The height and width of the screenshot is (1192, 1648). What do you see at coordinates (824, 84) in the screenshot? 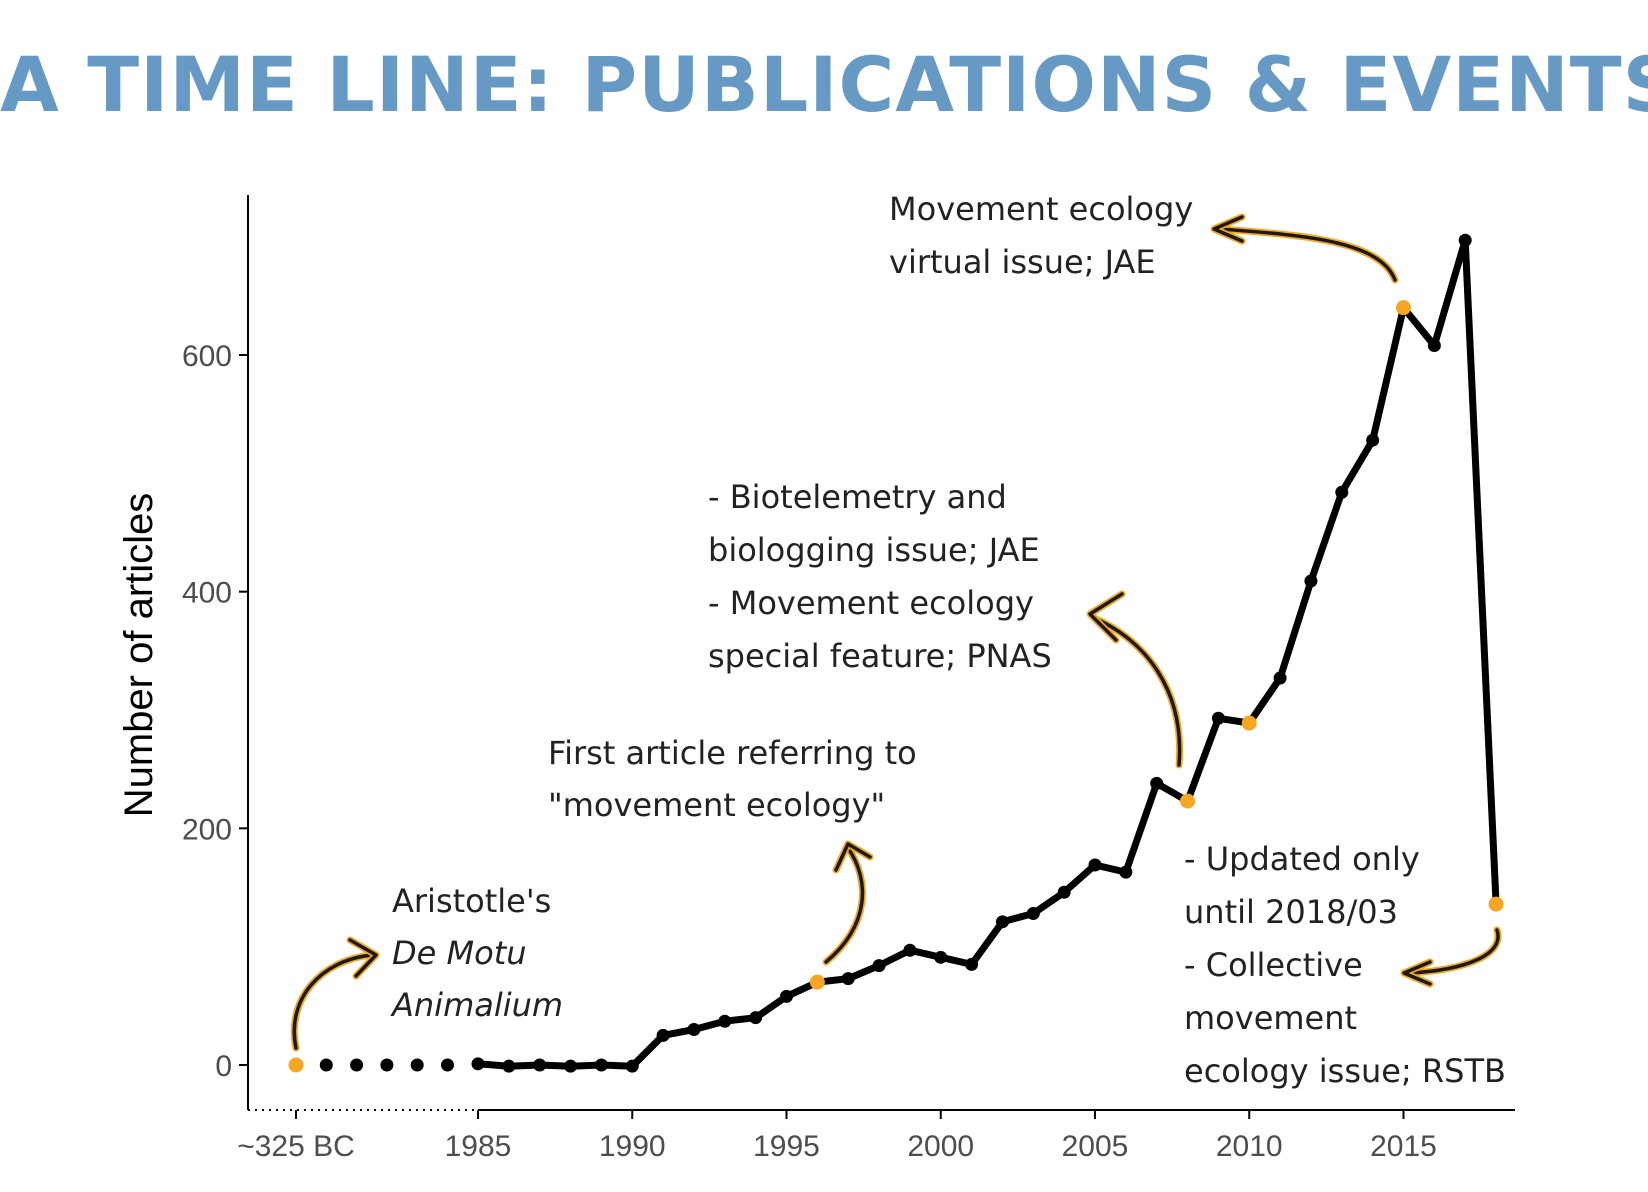
I see `page-title: A TIME LINE: PUBLICATIONS & EVENTS` at bounding box center [824, 84].